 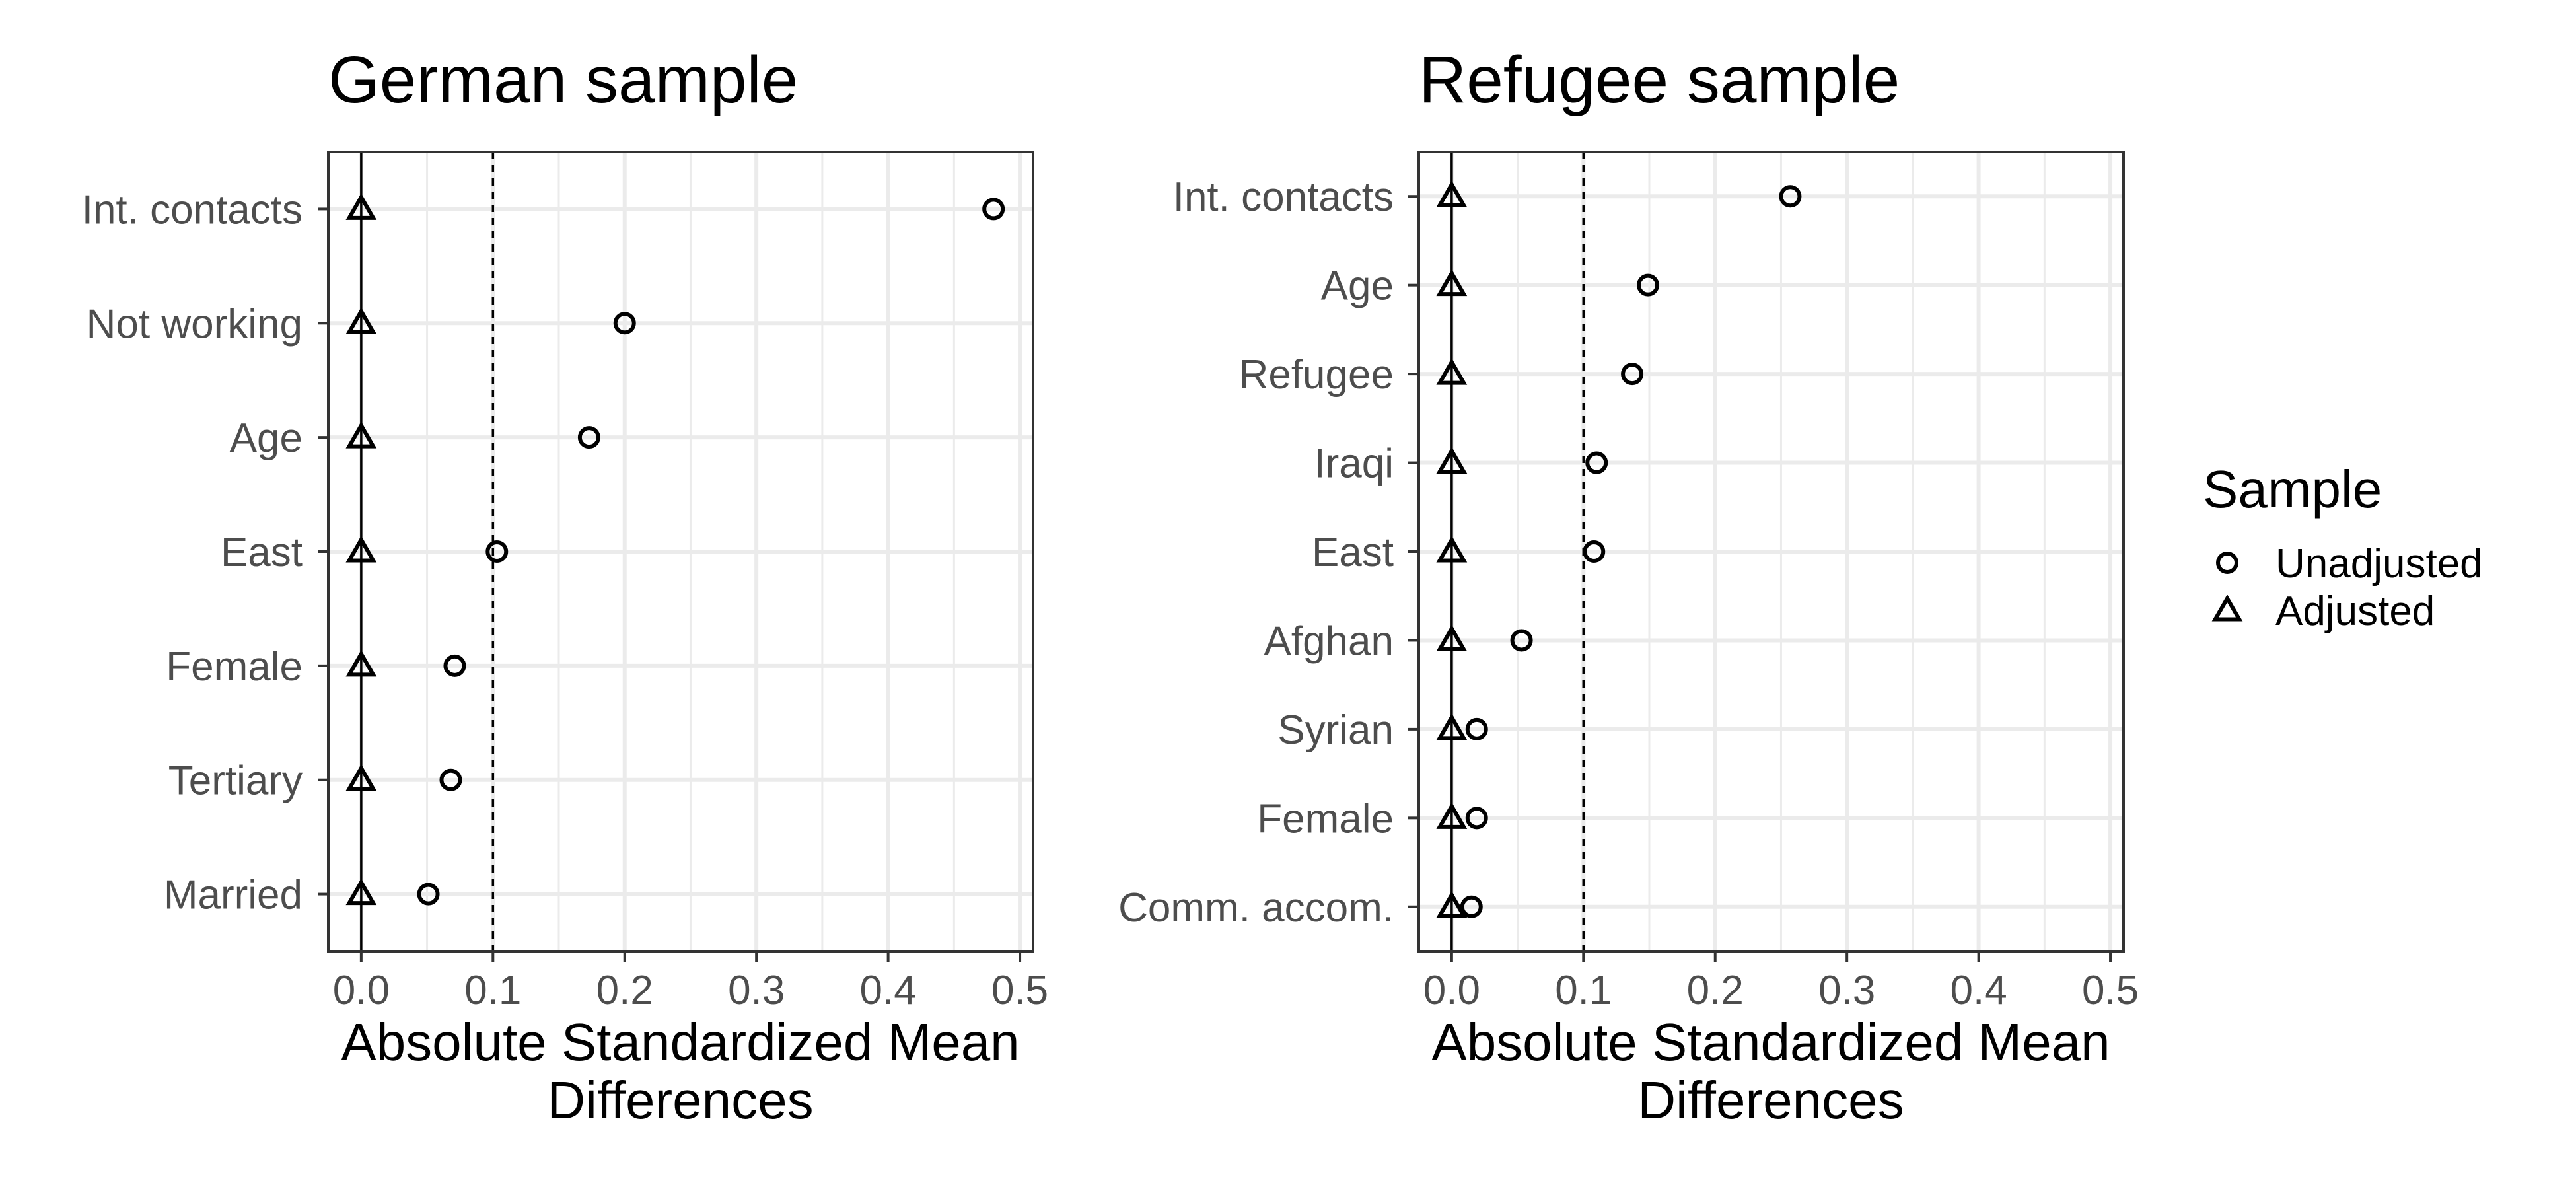 What do you see at coordinates (235, 781) in the screenshot?
I see `y-tick-label: Tertiary` at bounding box center [235, 781].